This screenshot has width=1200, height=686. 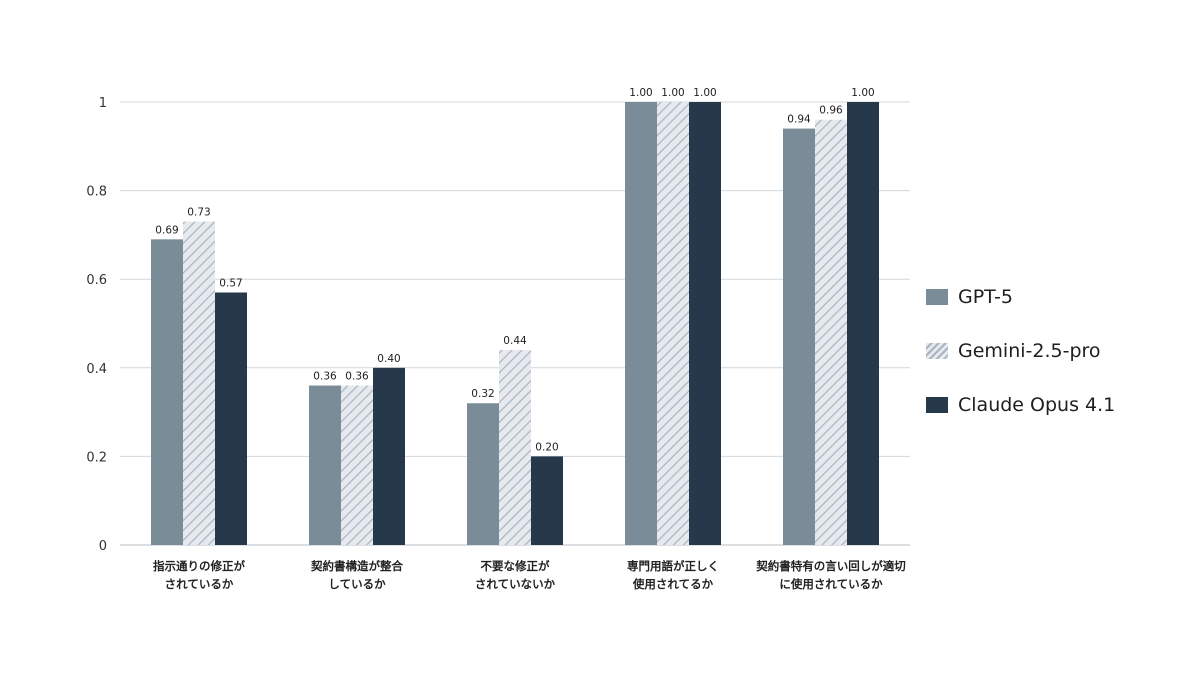 I want to click on y-tick-label: 0.2, so click(x=96, y=457).